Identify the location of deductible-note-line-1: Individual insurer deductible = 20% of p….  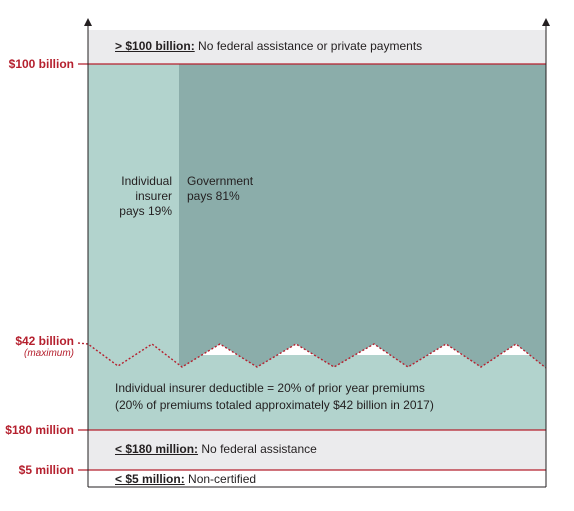
(270, 388).